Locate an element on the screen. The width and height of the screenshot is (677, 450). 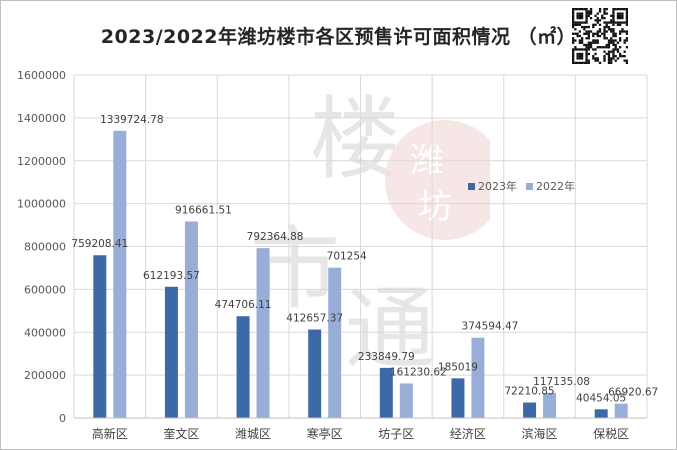
y-tick-label: 1600000 is located at coordinates (41, 75).